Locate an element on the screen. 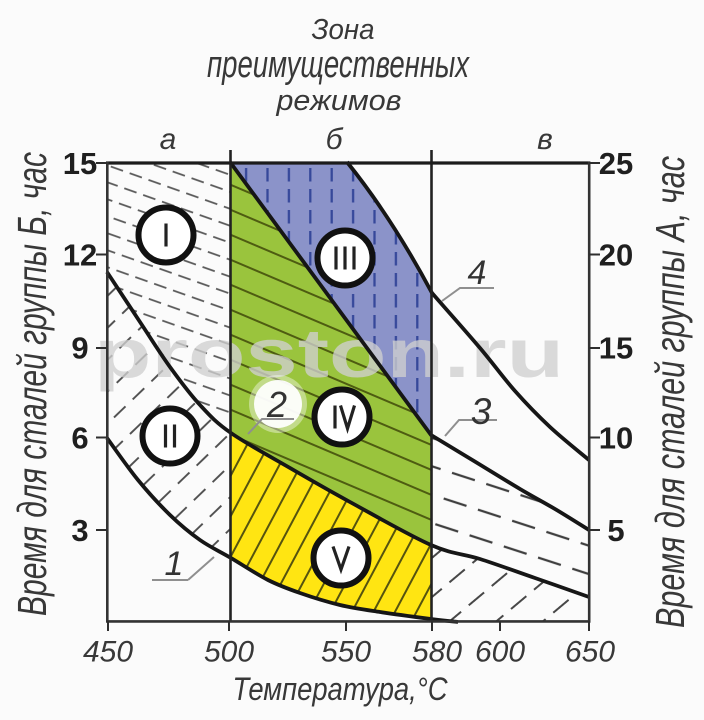 Image resolution: width=704 pixels, height=720 pixels. svg-text: 500 is located at coordinates (229, 652).